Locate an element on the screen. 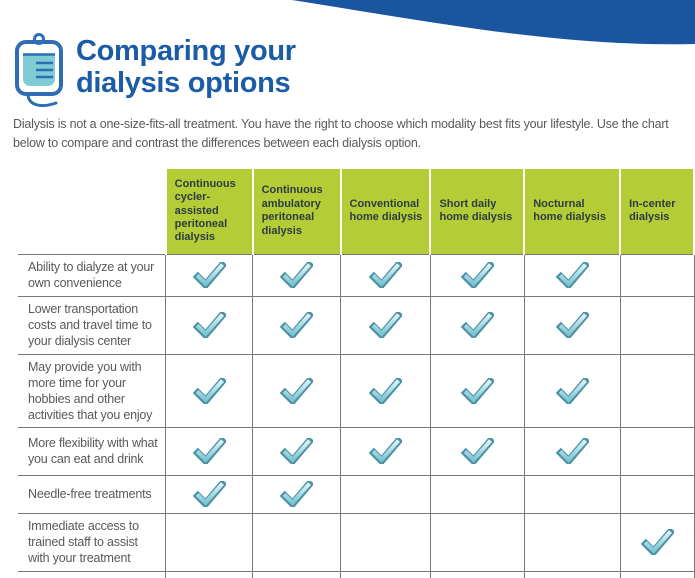  table-row is located at coordinates (356, 574).